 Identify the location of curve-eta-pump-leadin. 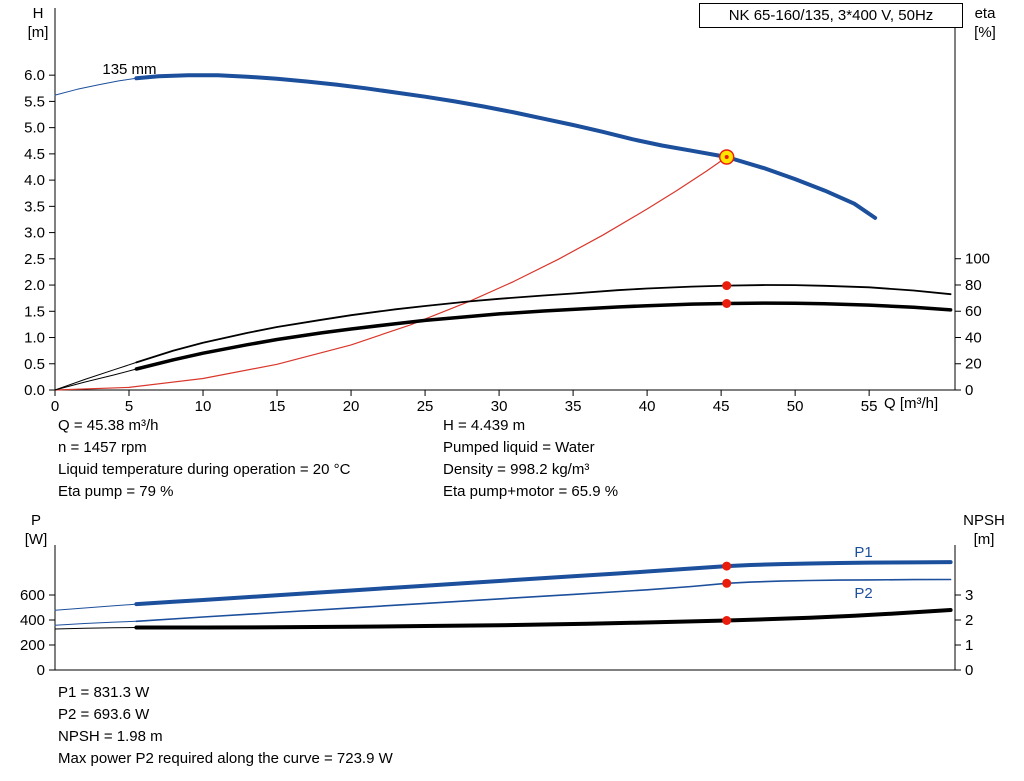
(95, 376).